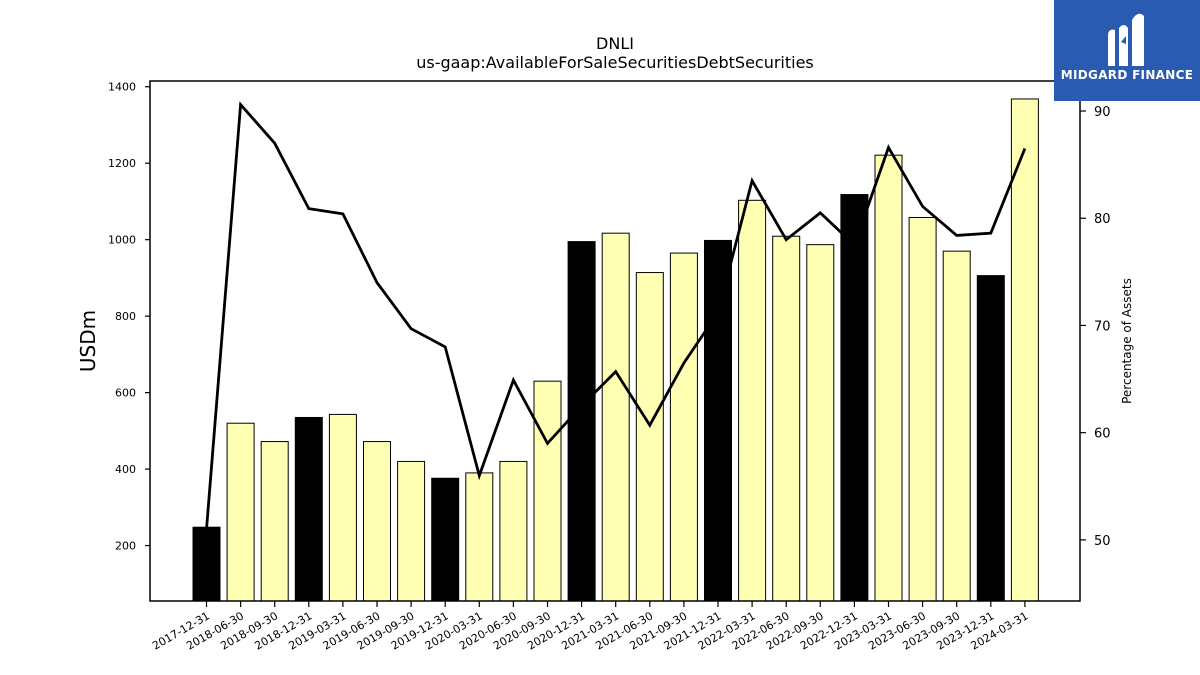 The image size is (1200, 675). Describe the element at coordinates (1102, 112) in the screenshot. I see `y2-tick-label: 90` at that location.